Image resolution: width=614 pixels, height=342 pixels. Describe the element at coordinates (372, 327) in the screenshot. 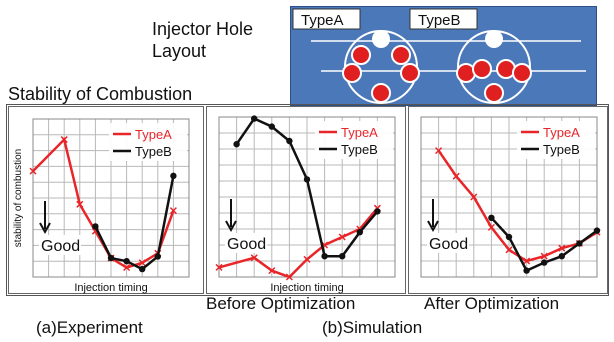

I see `caption-simulation: (b)Simulation` at that location.